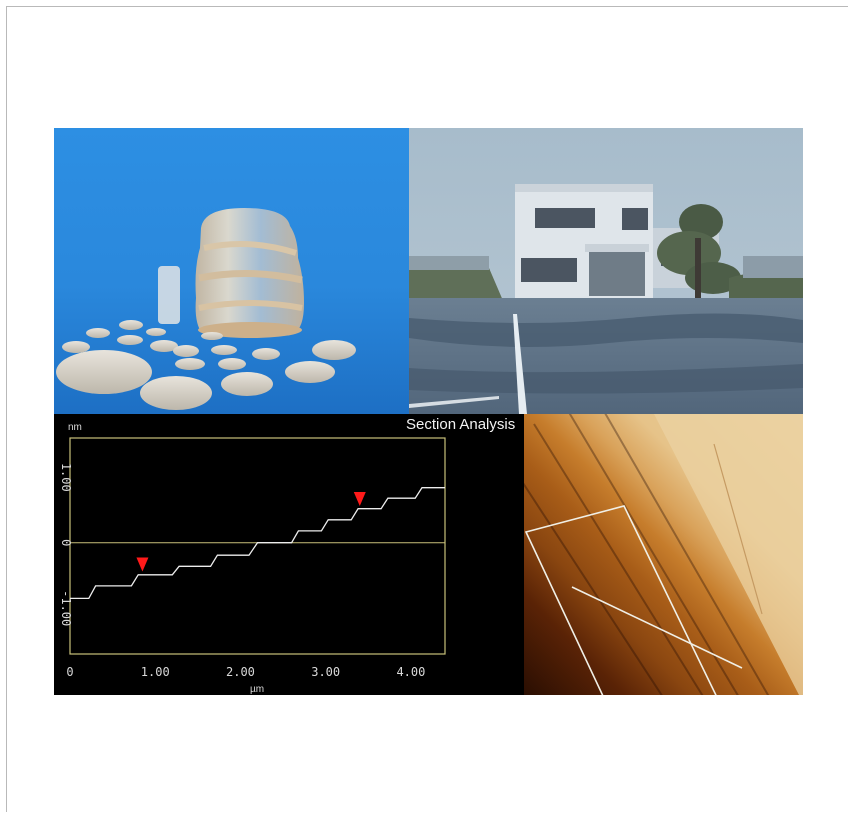  Describe the element at coordinates (66, 542) in the screenshot. I see `y-tick-label: 0` at that location.